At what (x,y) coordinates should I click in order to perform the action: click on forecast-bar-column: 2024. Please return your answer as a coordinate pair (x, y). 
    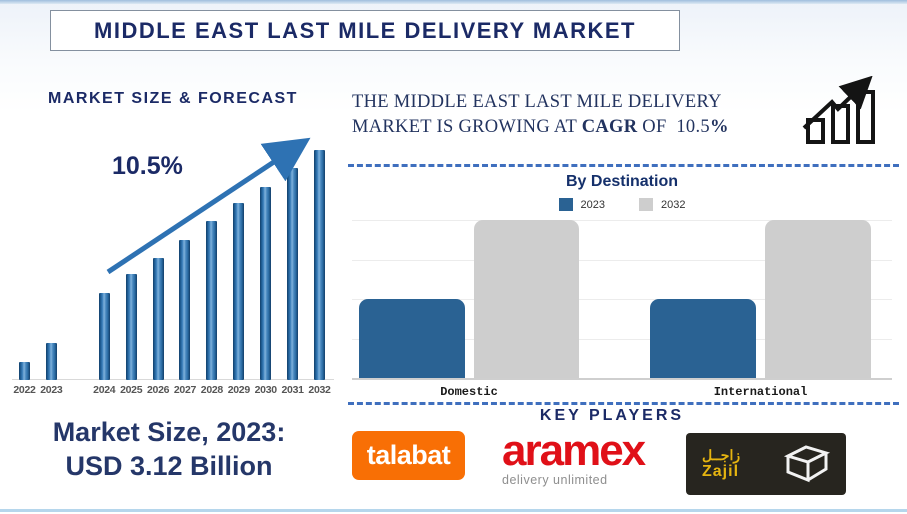
    Looking at the image, I should click on (104, 345).